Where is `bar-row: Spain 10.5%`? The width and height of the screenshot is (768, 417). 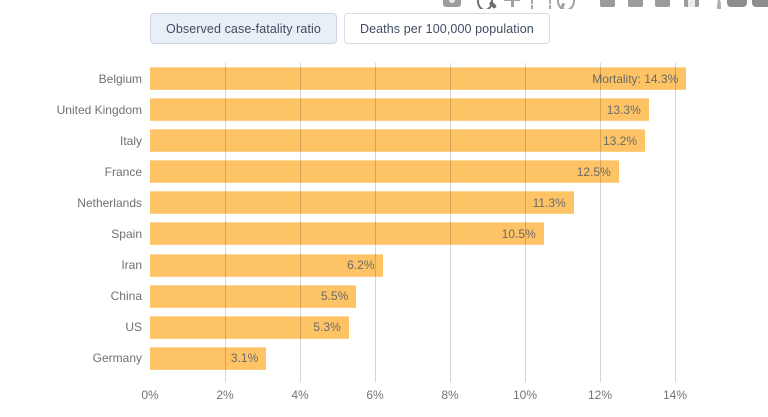 bar-row: Spain 10.5% is located at coordinates (384, 234).